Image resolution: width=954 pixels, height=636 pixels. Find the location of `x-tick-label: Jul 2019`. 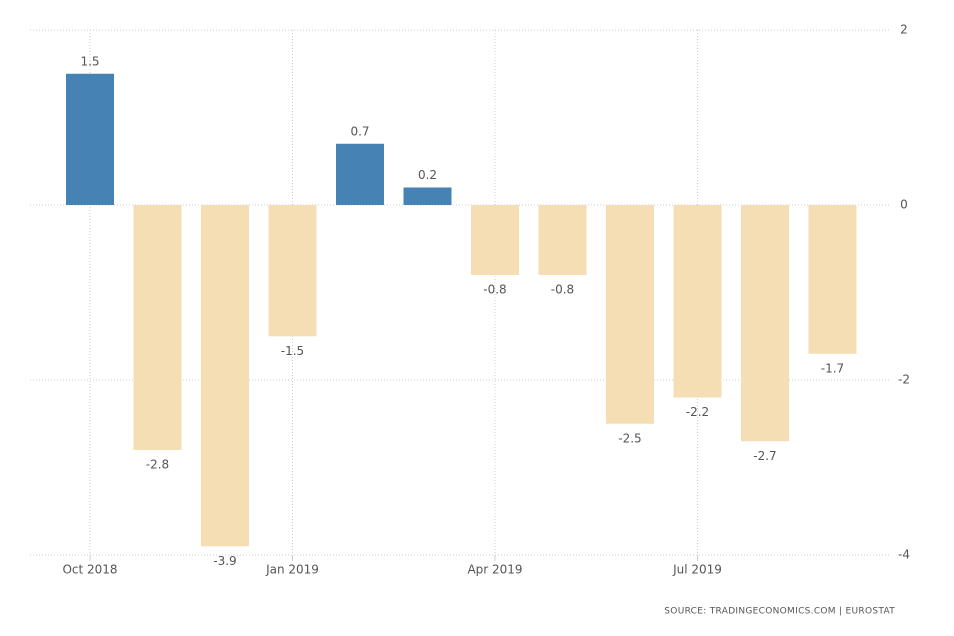

x-tick-label: Jul 2019 is located at coordinates (697, 570).